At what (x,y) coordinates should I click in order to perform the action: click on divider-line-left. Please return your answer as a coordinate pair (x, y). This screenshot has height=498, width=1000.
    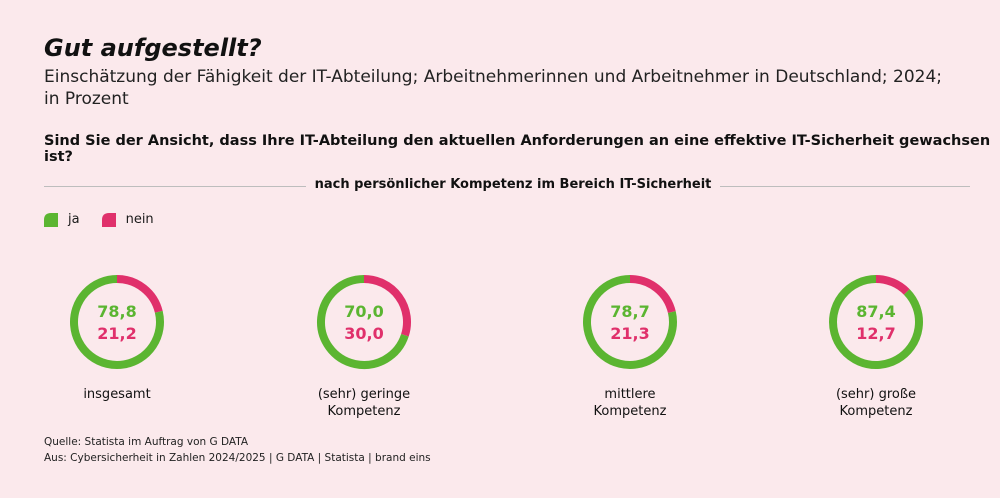
    Looking at the image, I should click on (175, 186).